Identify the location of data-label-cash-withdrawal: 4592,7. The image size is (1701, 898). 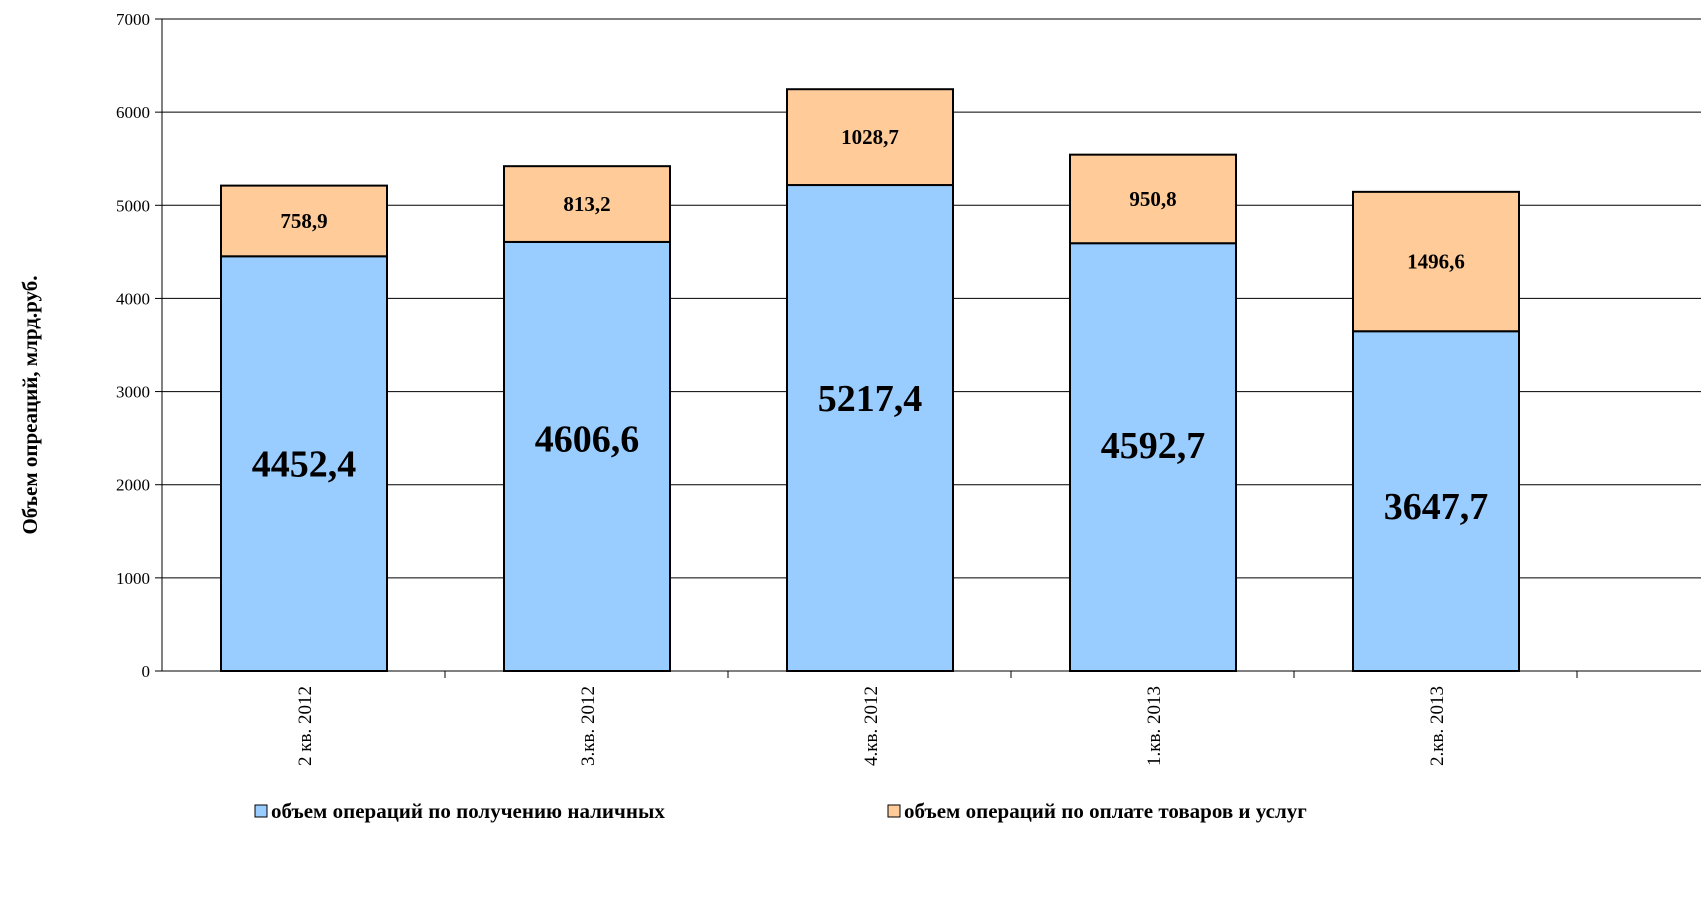
(1153, 446).